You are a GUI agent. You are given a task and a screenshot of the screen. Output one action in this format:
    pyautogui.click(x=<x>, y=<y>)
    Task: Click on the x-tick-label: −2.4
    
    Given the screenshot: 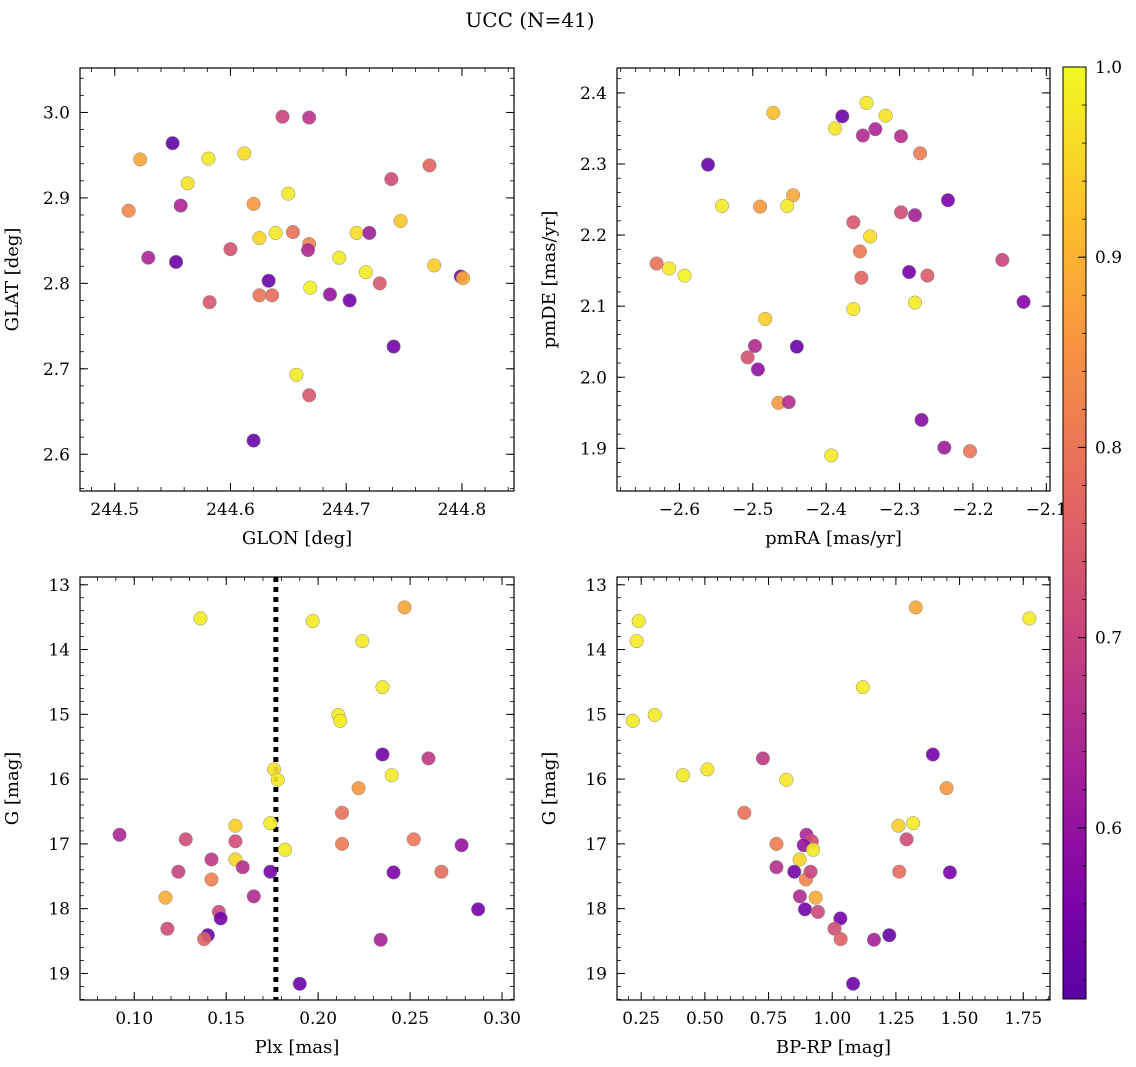 What is the action you would take?
    pyautogui.click(x=826, y=510)
    